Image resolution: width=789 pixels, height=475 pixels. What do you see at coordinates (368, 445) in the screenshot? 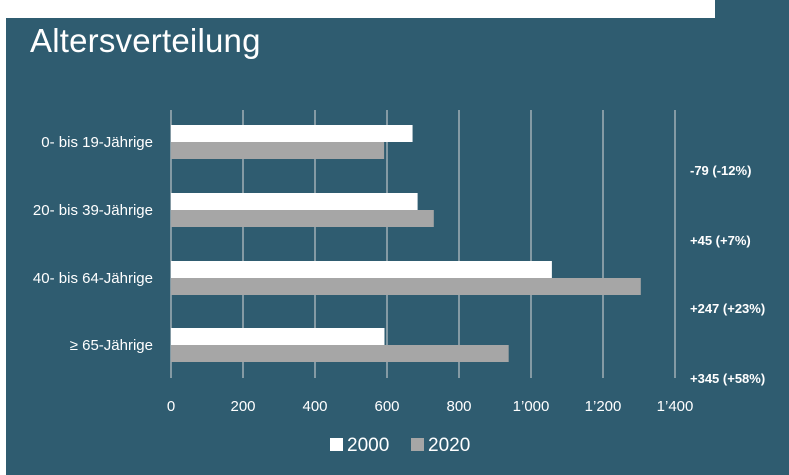
I see `legend-label-2000: 2000` at bounding box center [368, 445].